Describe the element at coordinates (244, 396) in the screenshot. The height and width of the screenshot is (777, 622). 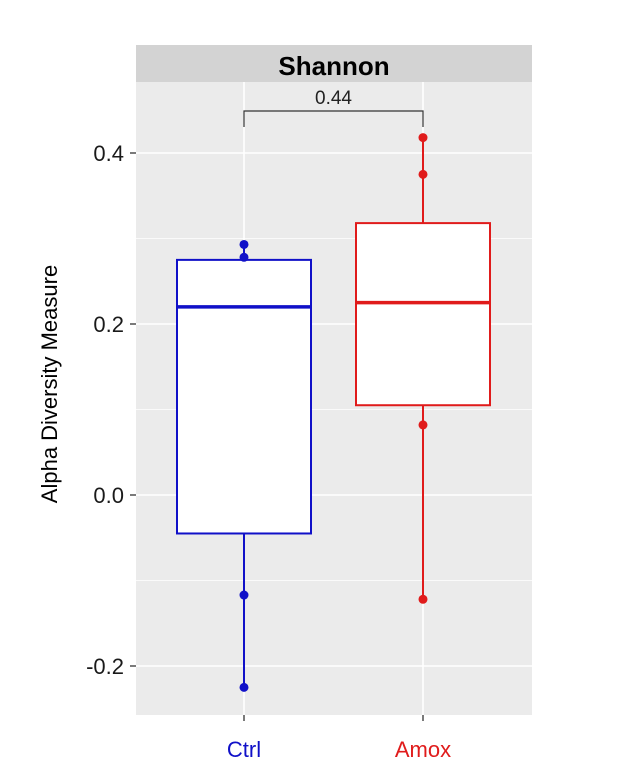
I see `box-ctrl` at that location.